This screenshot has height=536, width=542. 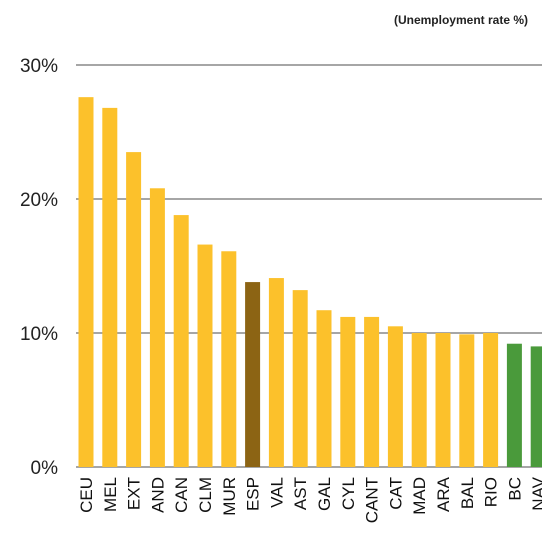 I want to click on y-tick-labels: 0% 10% 20% 30%, so click(x=39, y=267).